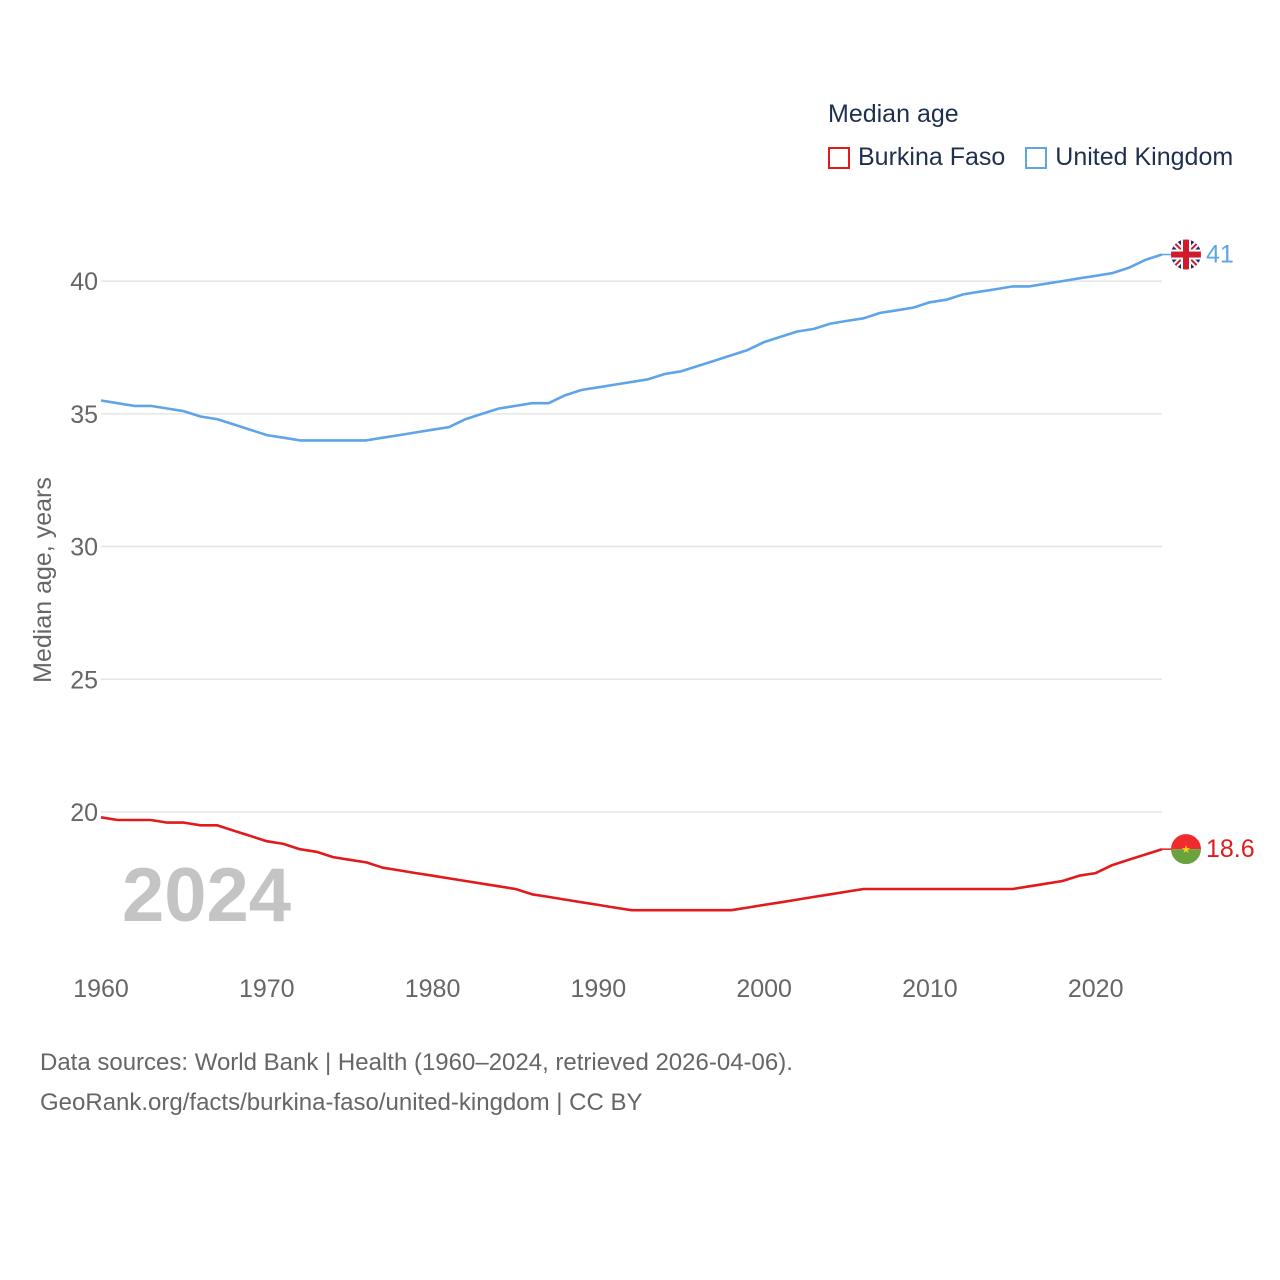 Image resolution: width=1280 pixels, height=1280 pixels. What do you see at coordinates (631, 347) in the screenshot?
I see `series-line-united-kingdom` at bounding box center [631, 347].